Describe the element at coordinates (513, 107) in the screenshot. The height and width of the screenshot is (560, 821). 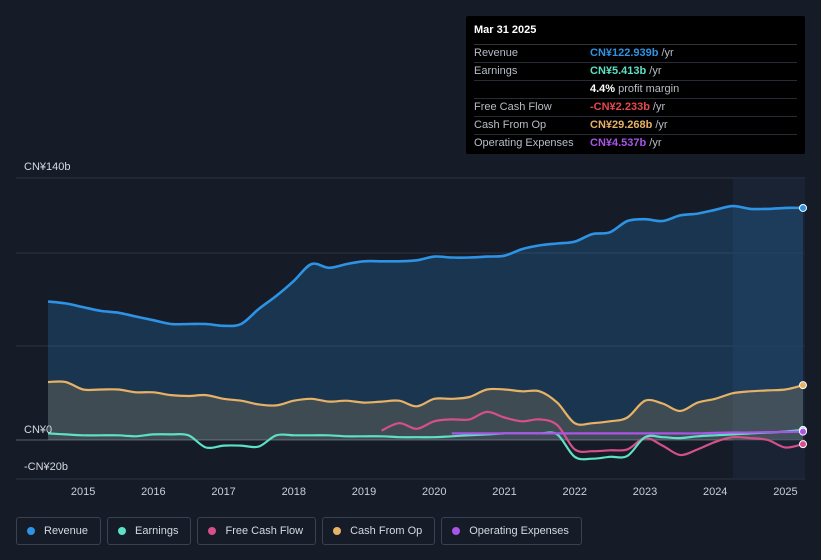
I see `tooltip-row-label: Free Cash Flow` at that location.